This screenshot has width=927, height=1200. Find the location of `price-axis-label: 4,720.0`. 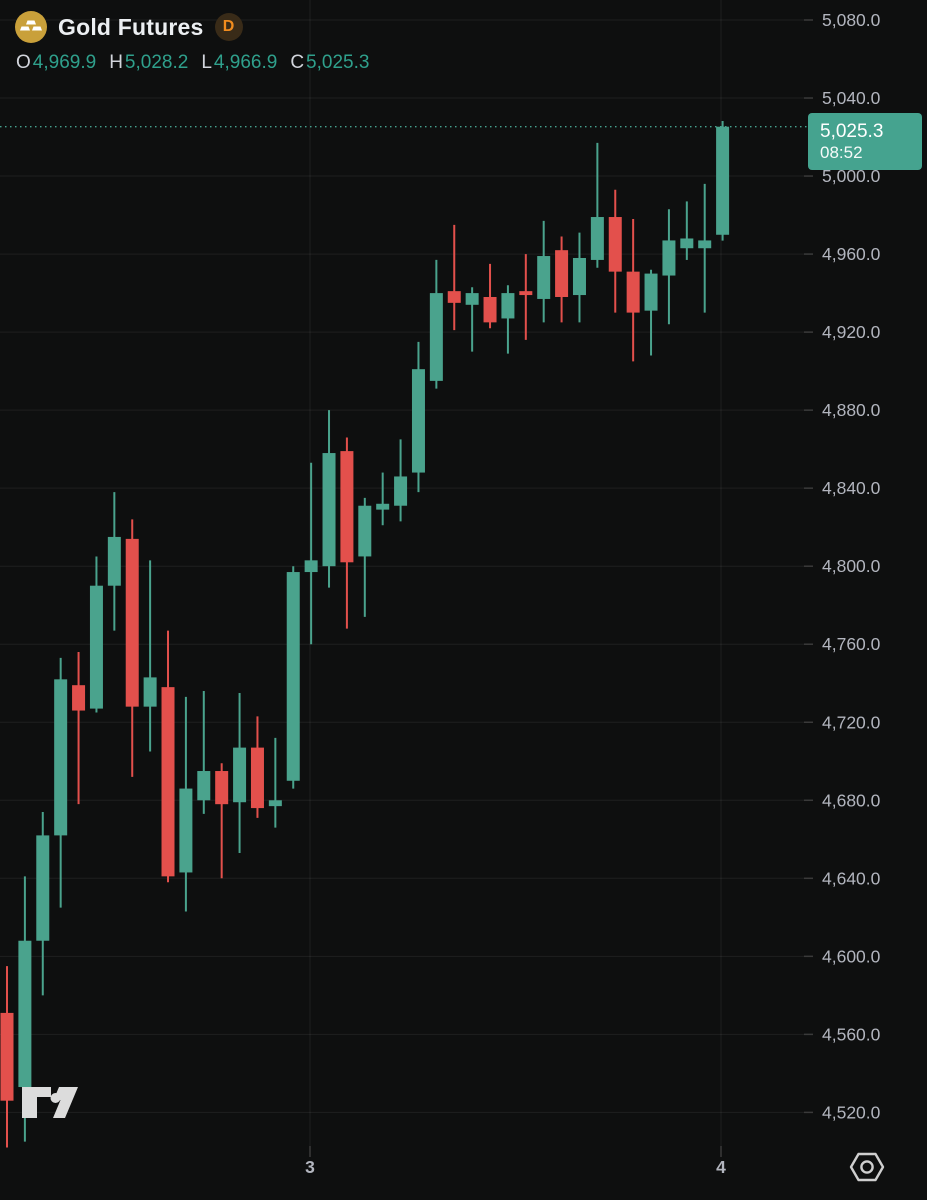

price-axis-label: 4,720.0 is located at coordinates (851, 722).